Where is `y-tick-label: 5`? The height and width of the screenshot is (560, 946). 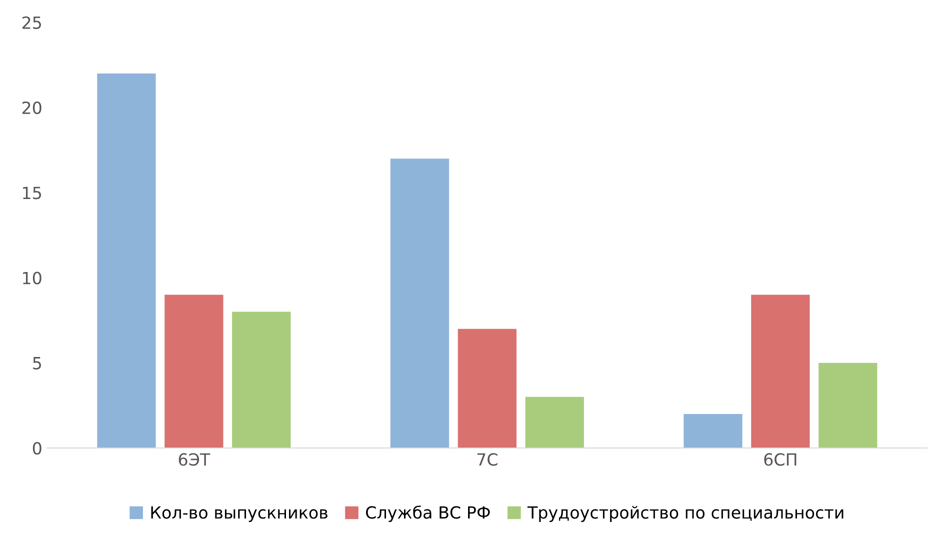
y-tick-label: 5 is located at coordinates (37, 363).